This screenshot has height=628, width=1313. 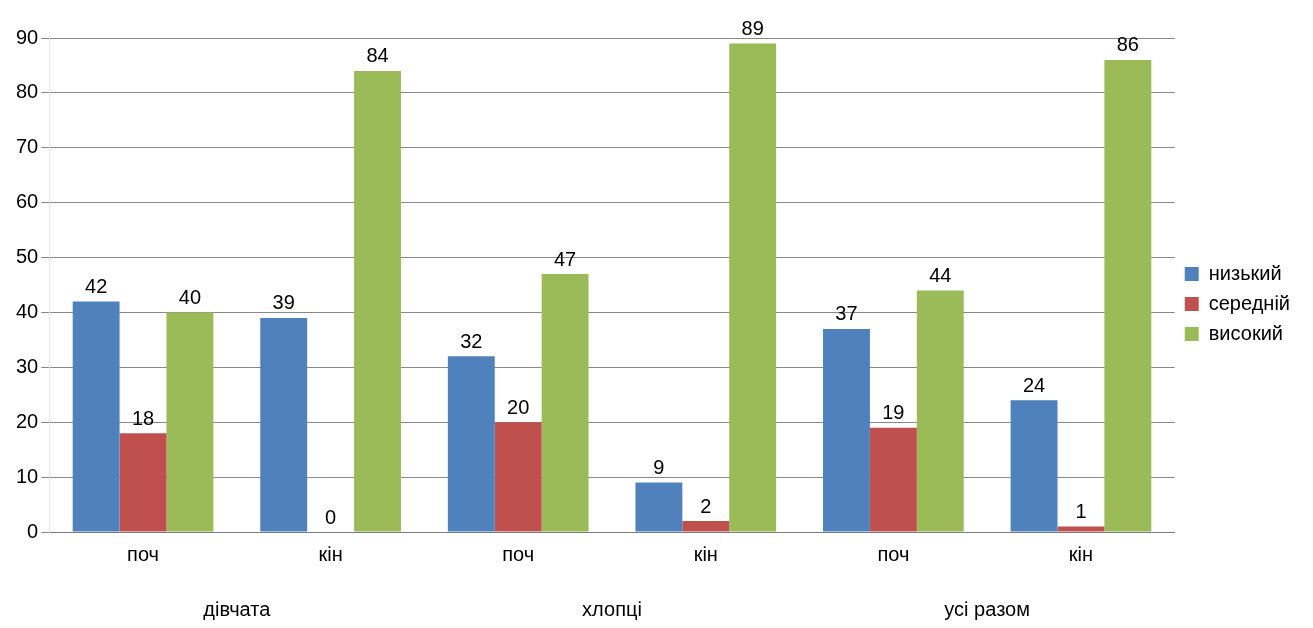 What do you see at coordinates (237, 608) in the screenshot?
I see `text: дівчата` at bounding box center [237, 608].